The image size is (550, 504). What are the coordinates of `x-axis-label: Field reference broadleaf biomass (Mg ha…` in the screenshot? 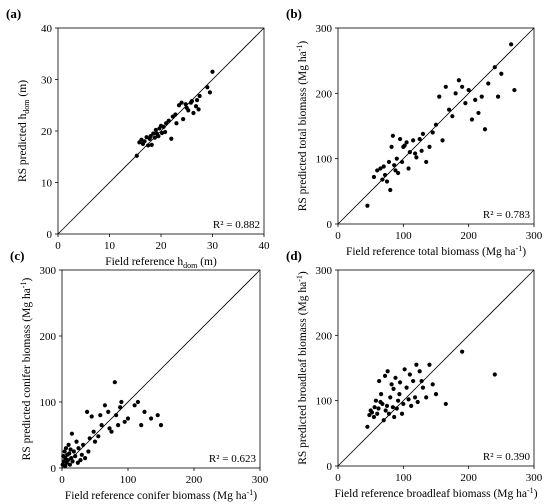 It's located at (435, 493).